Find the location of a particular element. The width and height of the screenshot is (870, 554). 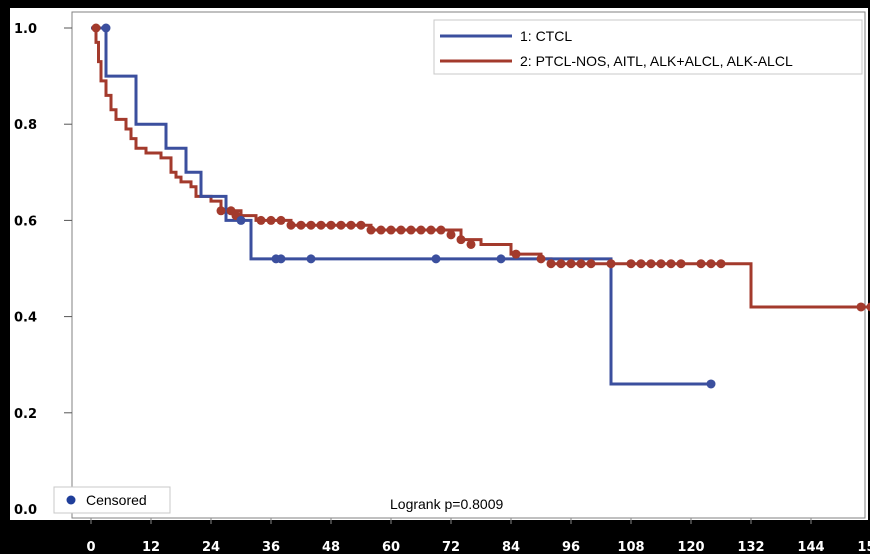

y-tick-label: 0.0 is located at coordinates (25, 510).